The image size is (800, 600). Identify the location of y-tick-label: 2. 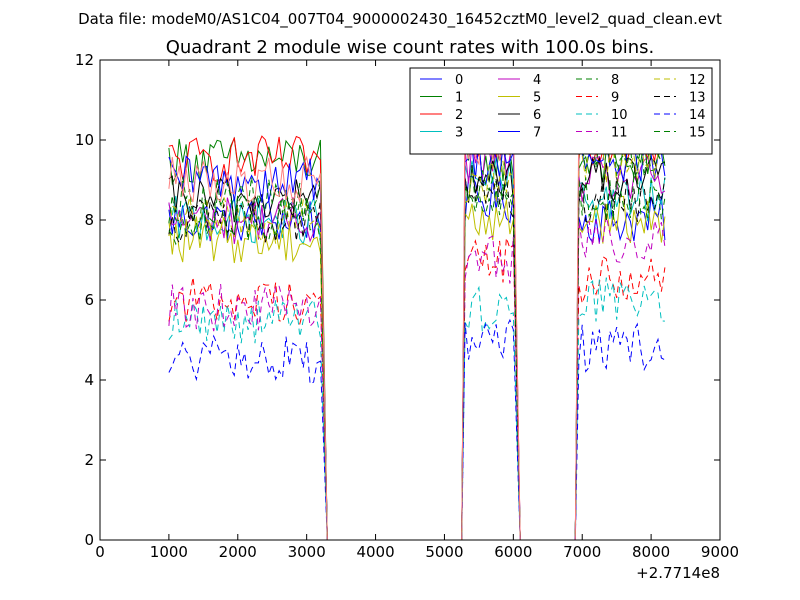
(89, 460).